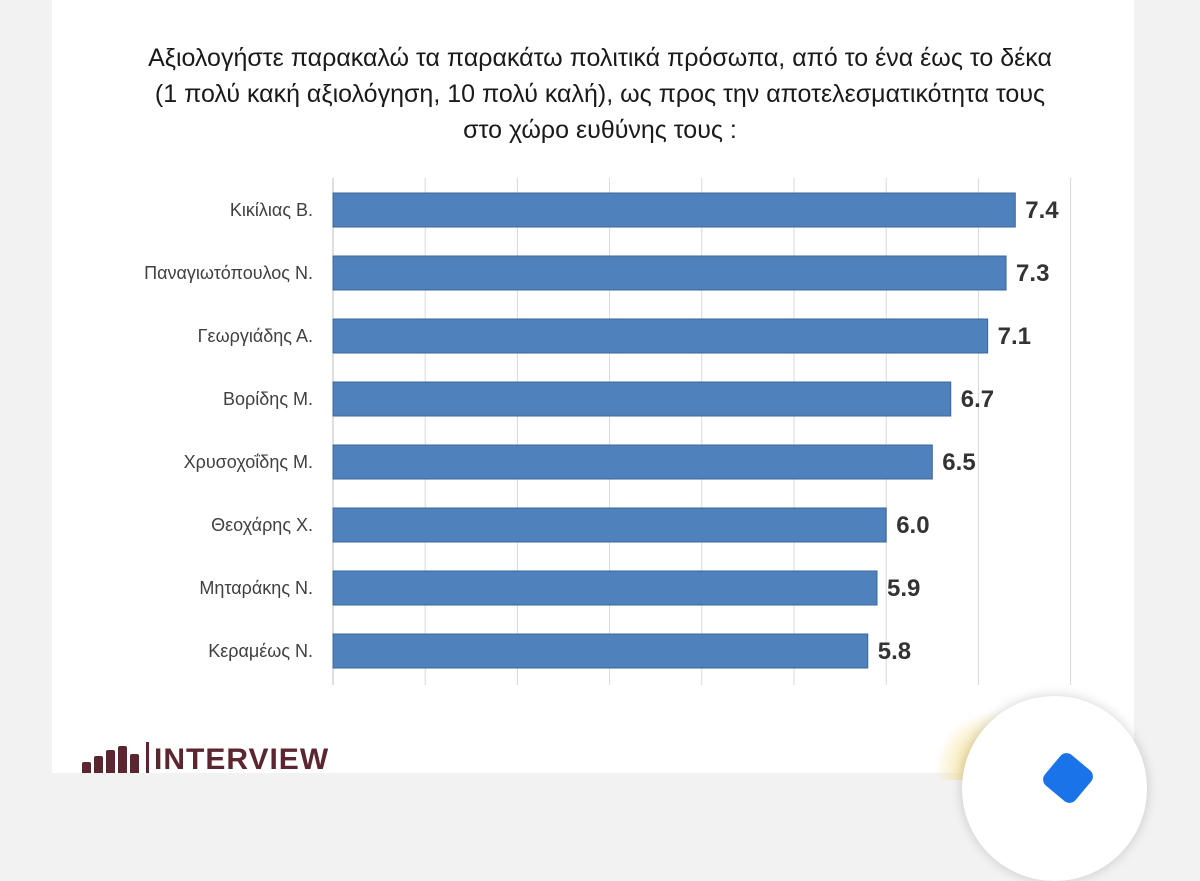 This screenshot has height=881, width=1200. I want to click on category-label: Μηταράκης Ν., so click(256, 588).